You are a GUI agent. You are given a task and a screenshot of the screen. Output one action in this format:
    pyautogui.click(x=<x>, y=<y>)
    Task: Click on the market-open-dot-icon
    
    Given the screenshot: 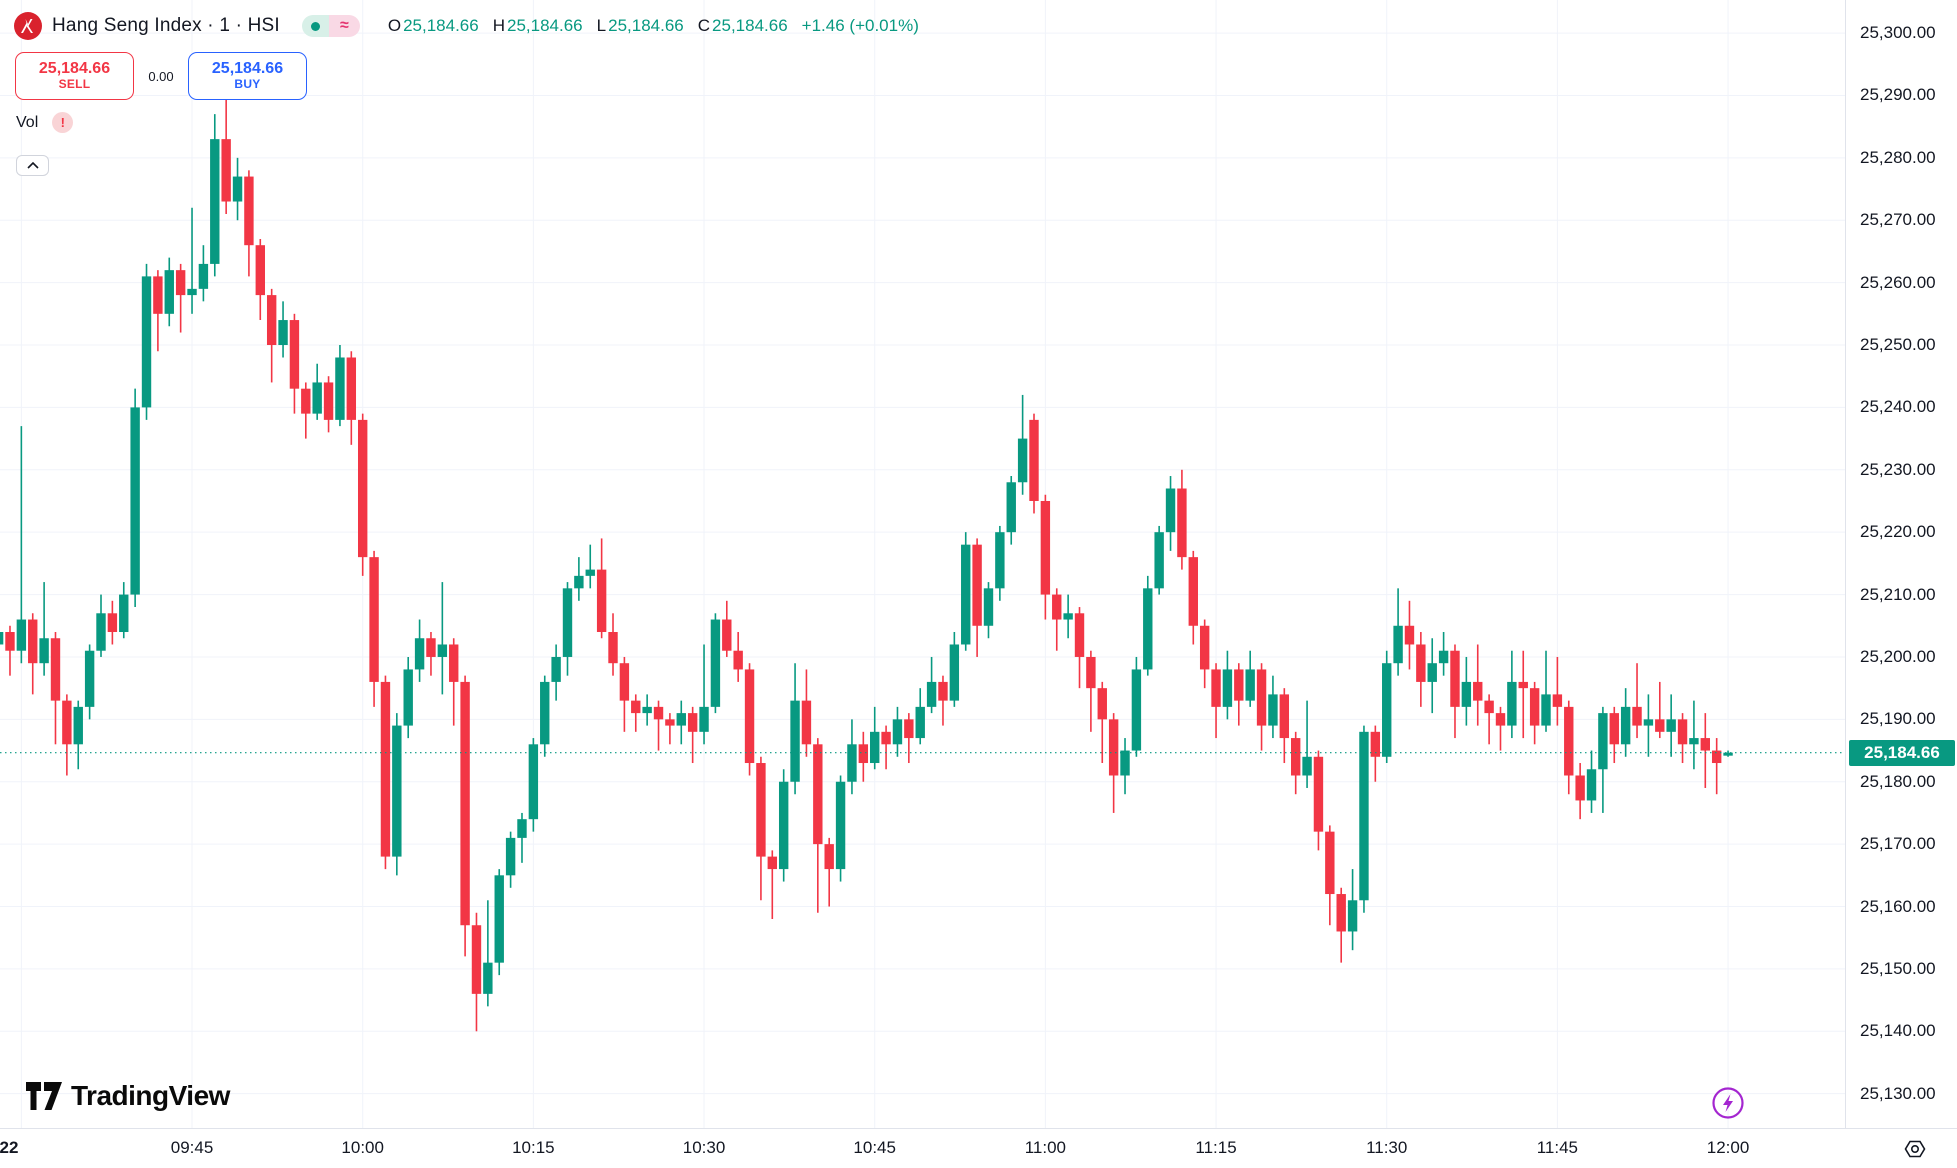 What is the action you would take?
    pyautogui.click(x=315, y=26)
    